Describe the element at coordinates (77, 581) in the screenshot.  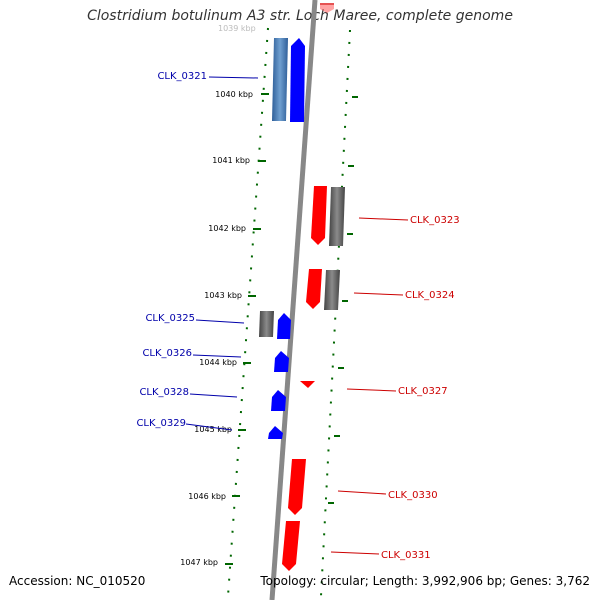
I see `accession-text: Accession: NC_010520` at that location.